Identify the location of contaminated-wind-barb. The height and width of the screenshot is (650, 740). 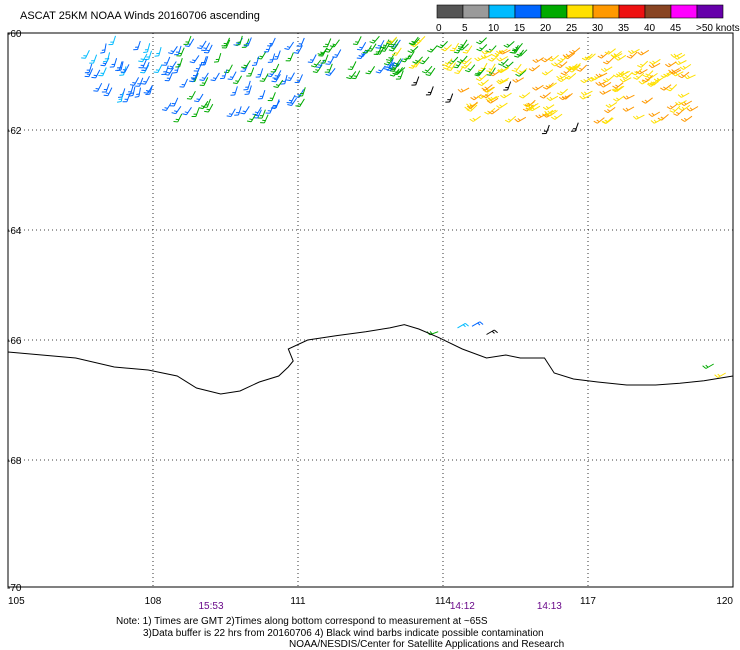
(449, 98).